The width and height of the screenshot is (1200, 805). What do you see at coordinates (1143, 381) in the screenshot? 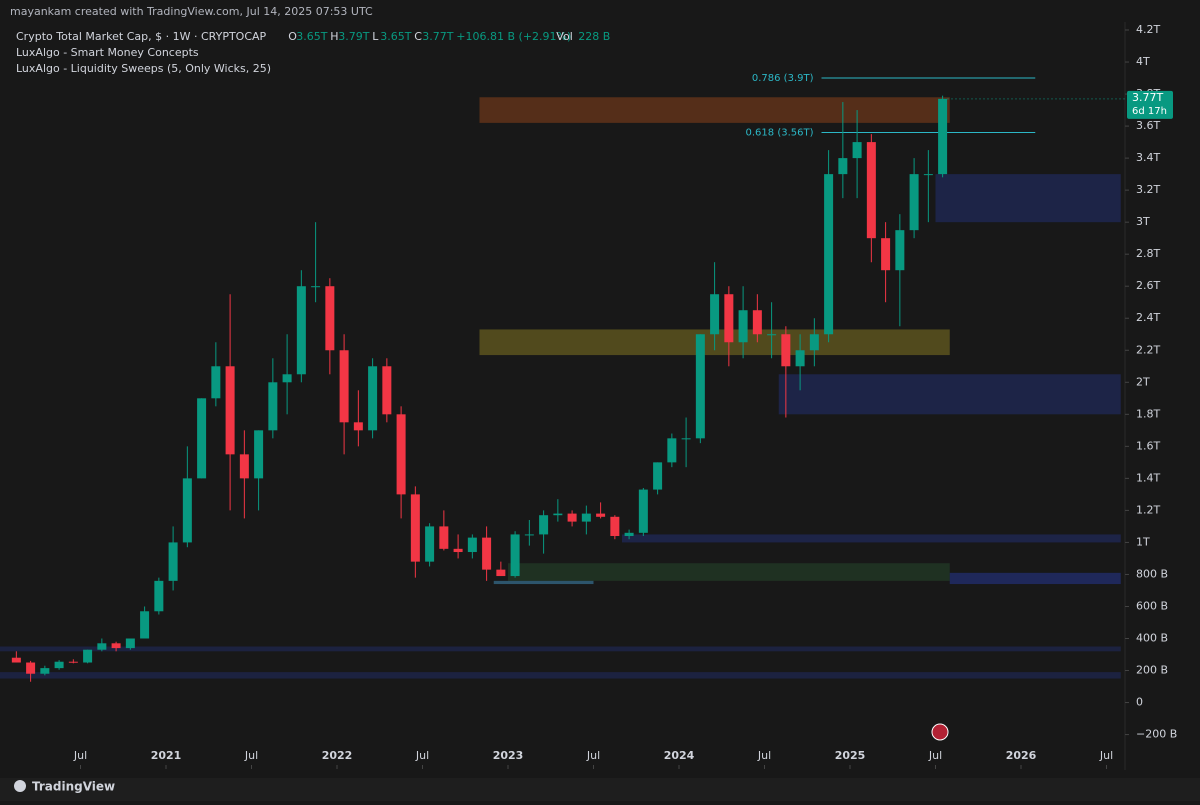
I see `y-tick-label: 2T` at bounding box center [1143, 381].